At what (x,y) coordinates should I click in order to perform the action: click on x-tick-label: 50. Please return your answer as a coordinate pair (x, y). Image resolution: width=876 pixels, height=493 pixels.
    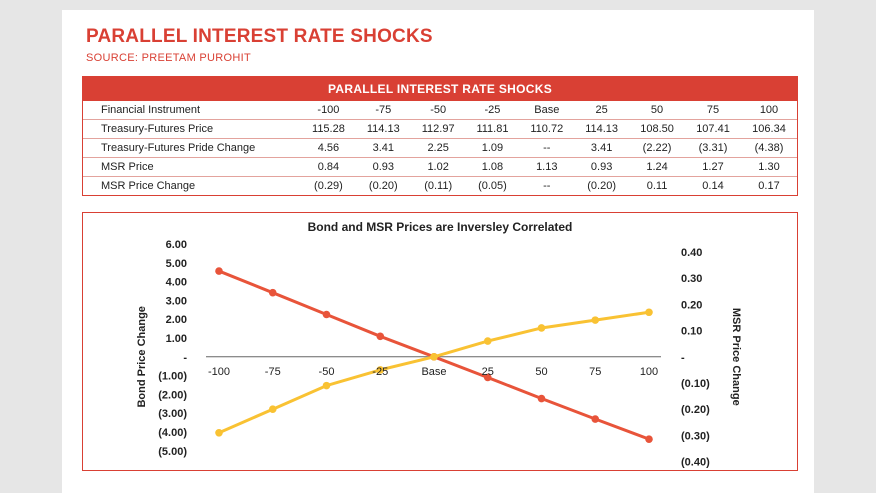
    Looking at the image, I should click on (541, 372).